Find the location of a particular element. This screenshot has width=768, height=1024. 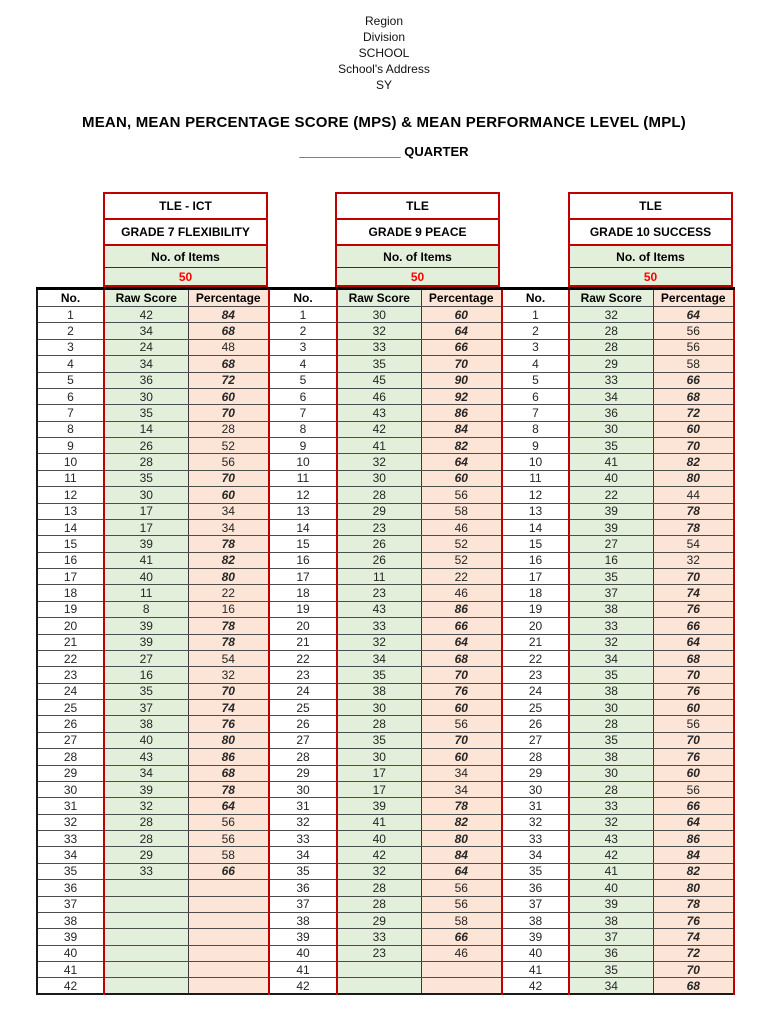

raw-score-cell: 23 is located at coordinates (378, 954).